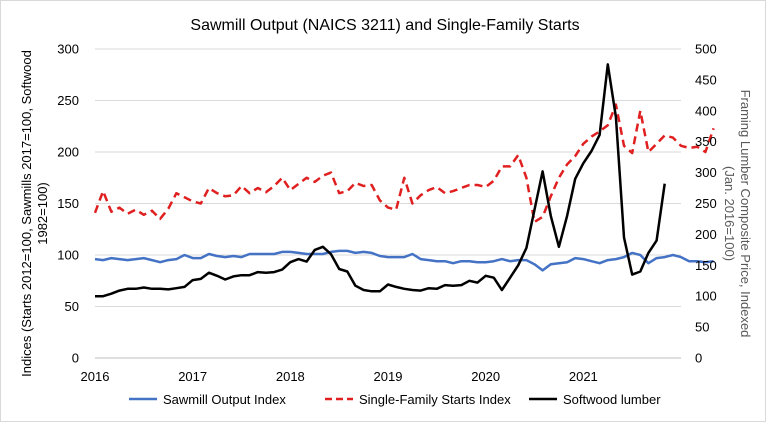  Describe the element at coordinates (706, 265) in the screenshot. I see `right-tick-label: 150` at that location.